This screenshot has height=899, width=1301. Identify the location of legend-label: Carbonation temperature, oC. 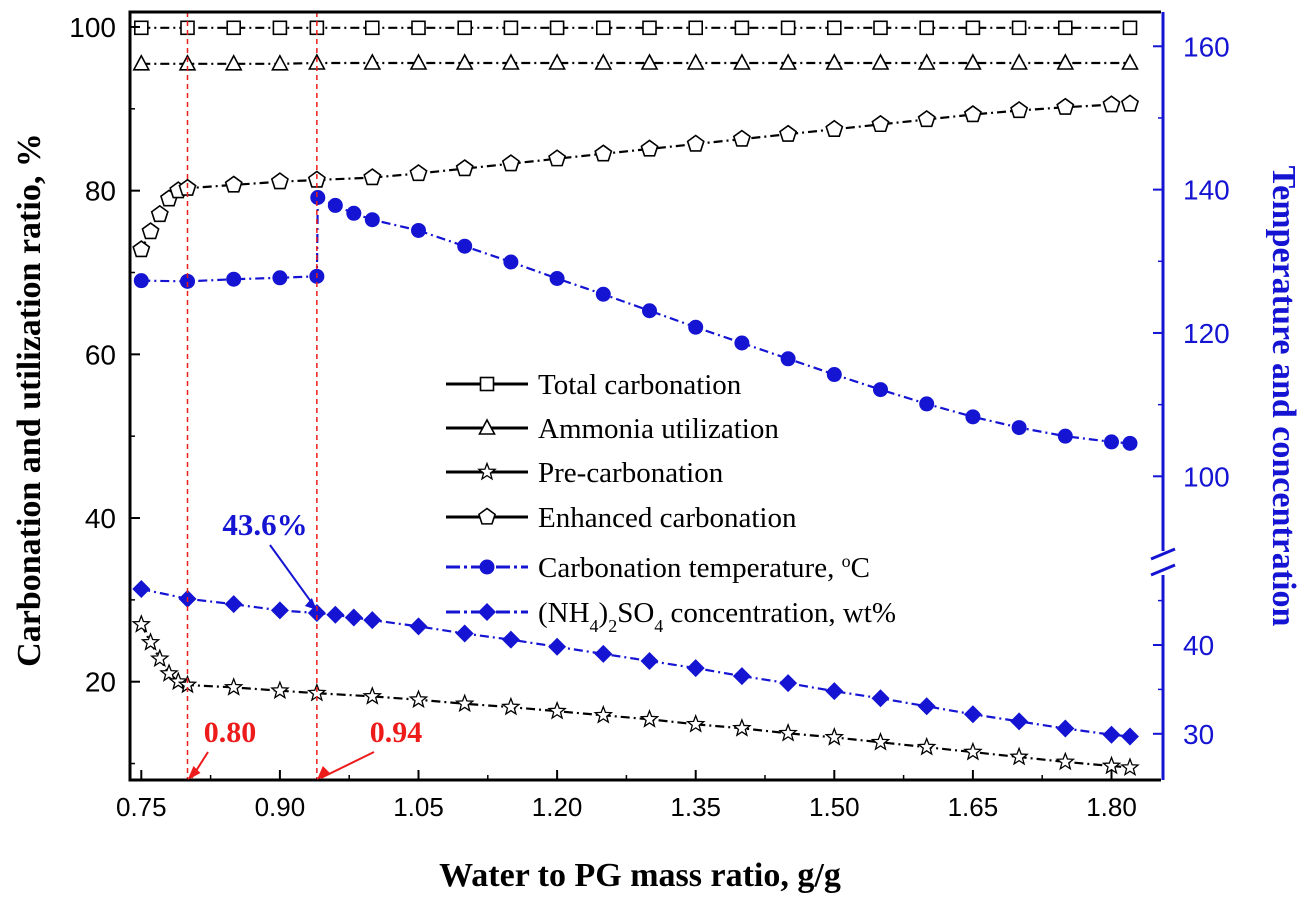
(704, 567).